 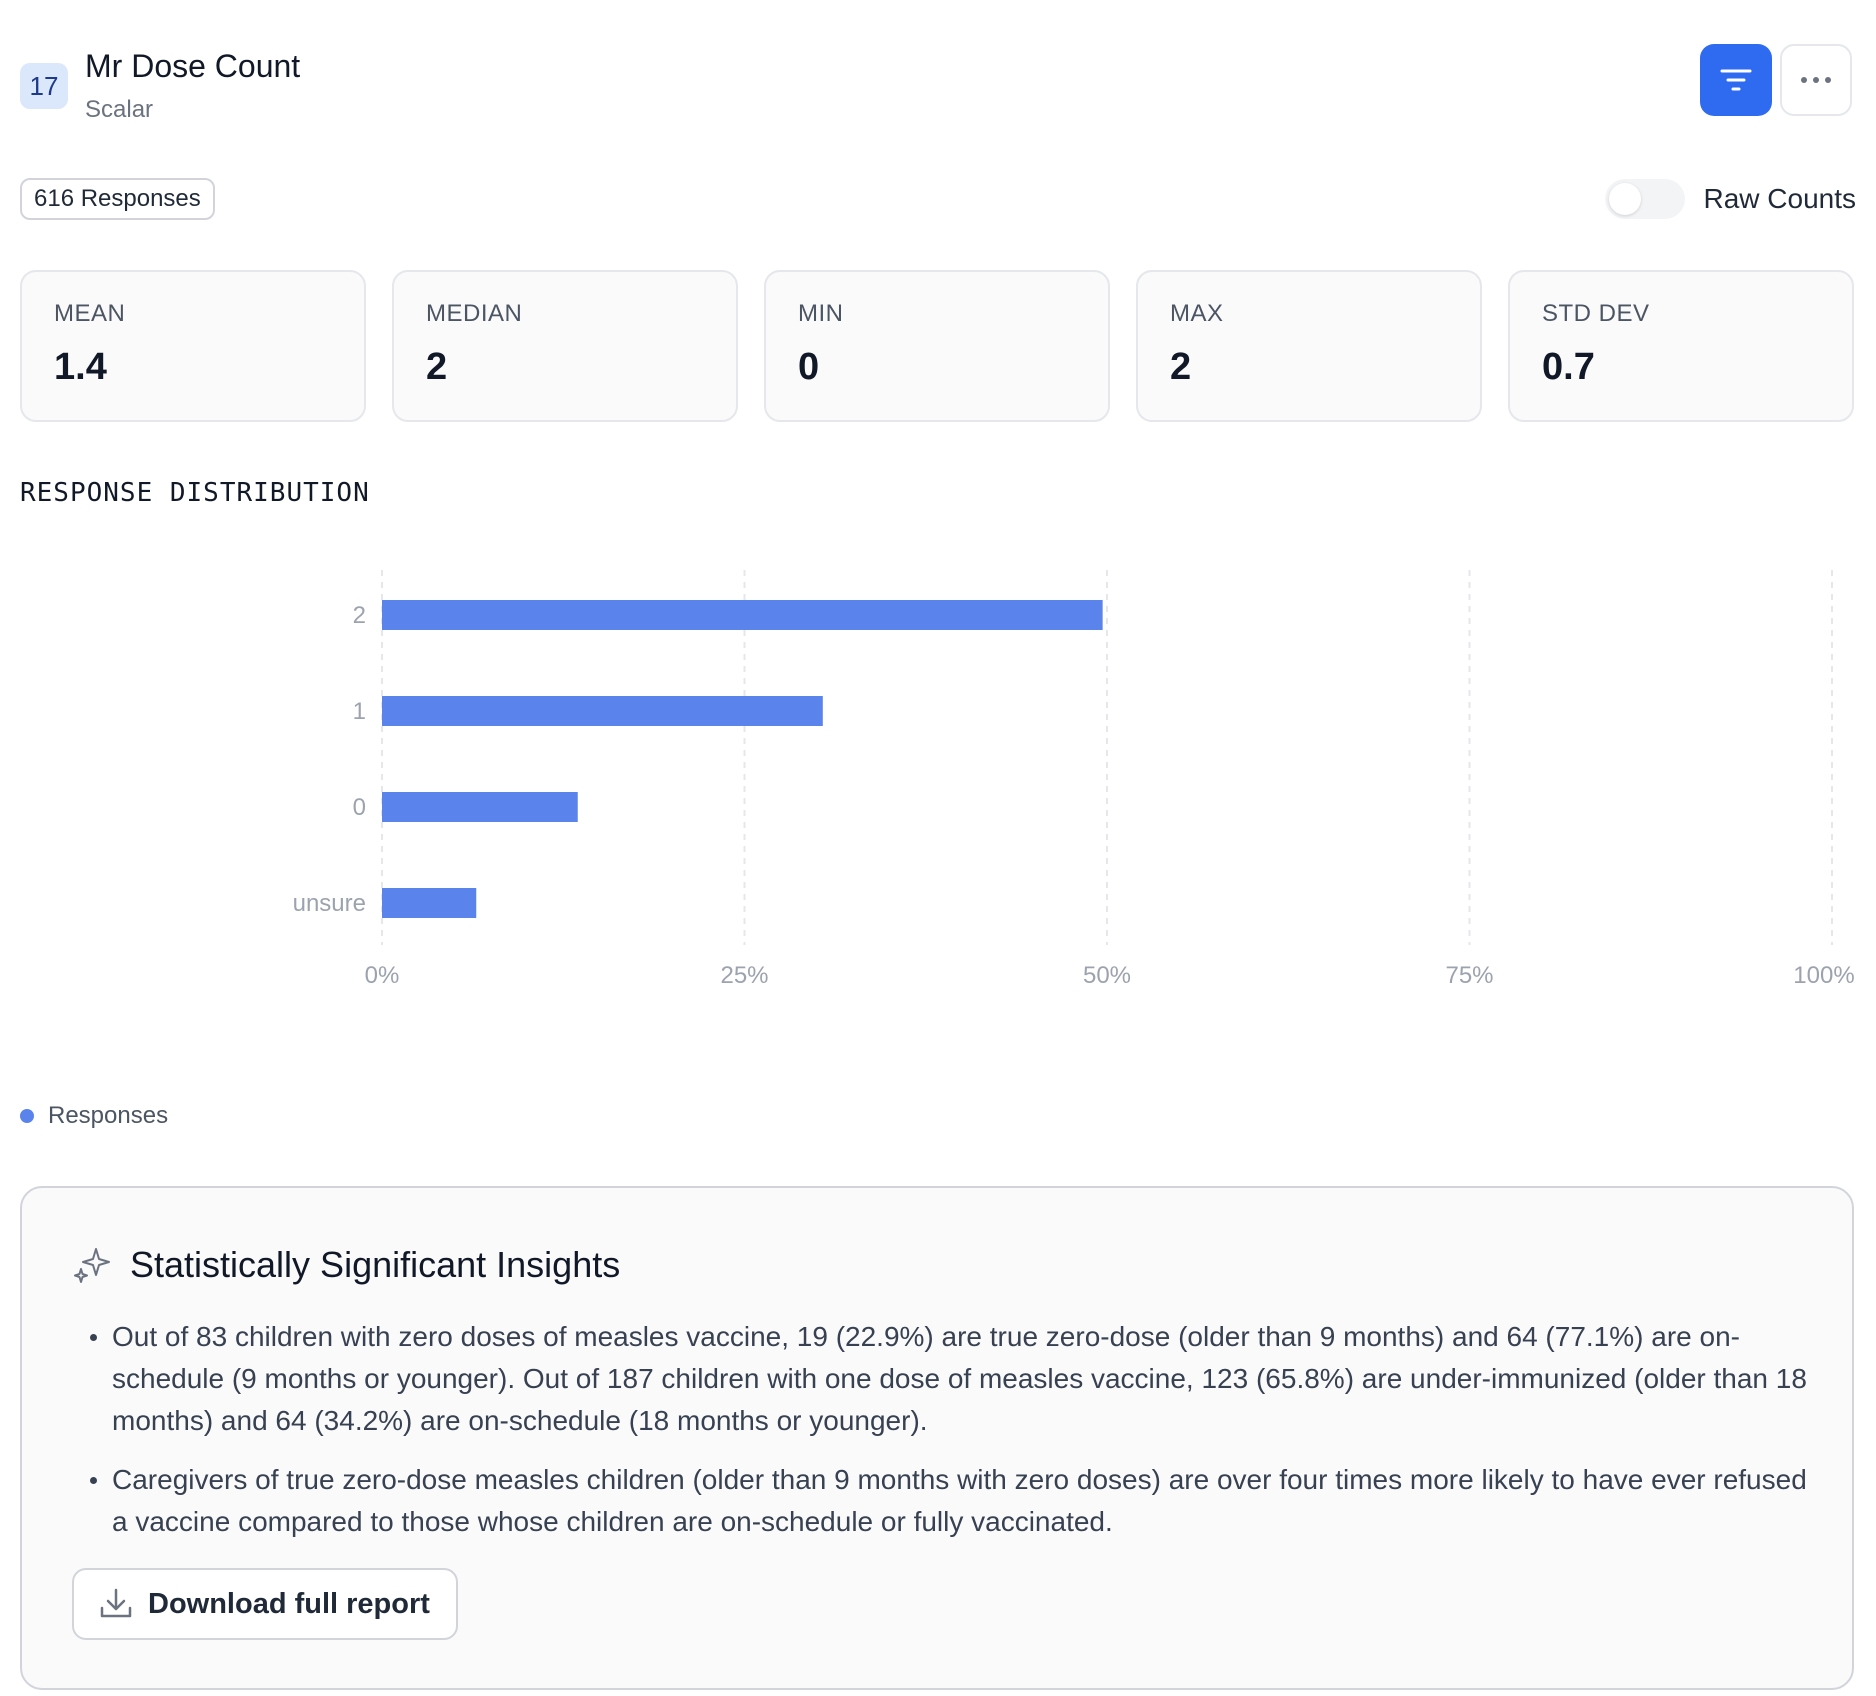 I want to click on raw-counts-toggle, so click(x=1645, y=199).